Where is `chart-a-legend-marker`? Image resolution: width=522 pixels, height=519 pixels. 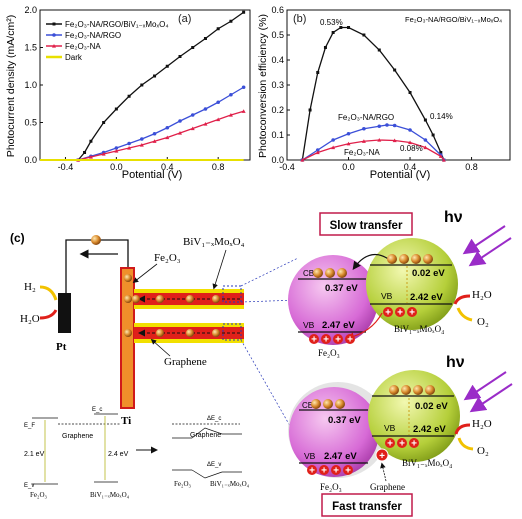
chart-a-legend-marker is located at coordinates (54, 46).